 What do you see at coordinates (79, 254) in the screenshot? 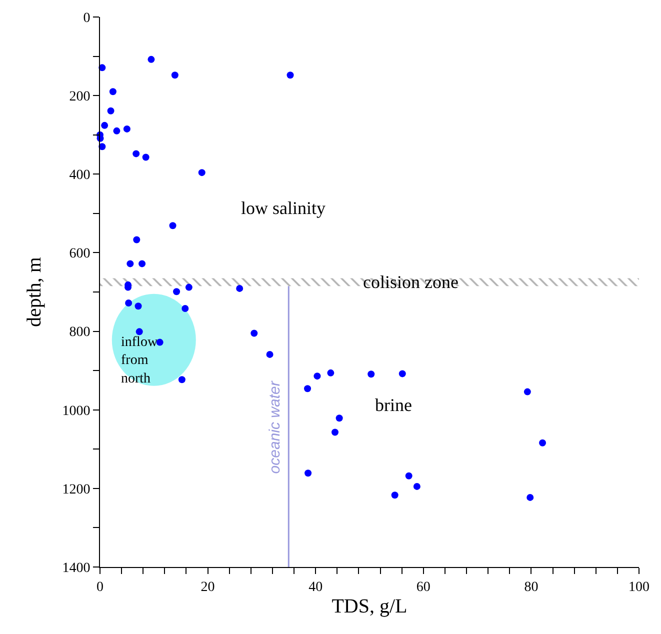
I see `y-tick-label: 600` at bounding box center [79, 254].